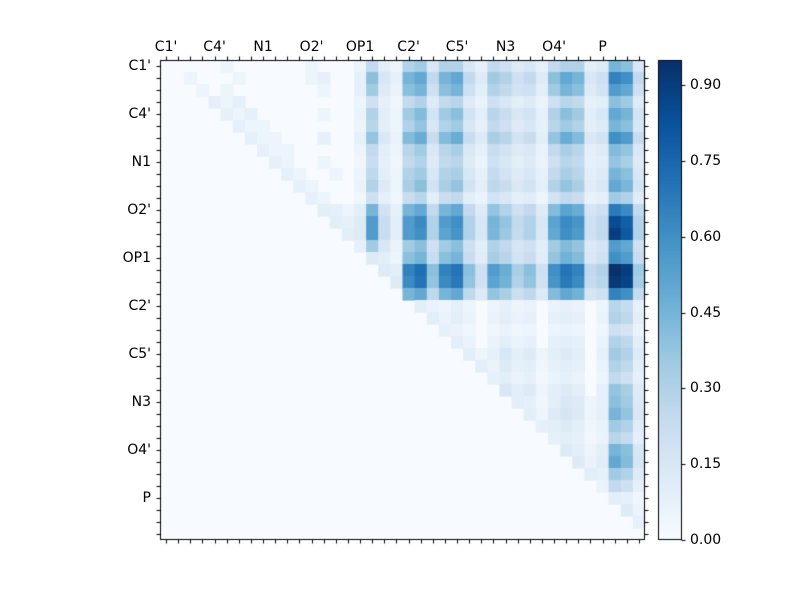 The width and height of the screenshot is (800, 600). Describe the element at coordinates (706, 540) in the screenshot. I see `colorbar-tick-label: 0.00` at that location.